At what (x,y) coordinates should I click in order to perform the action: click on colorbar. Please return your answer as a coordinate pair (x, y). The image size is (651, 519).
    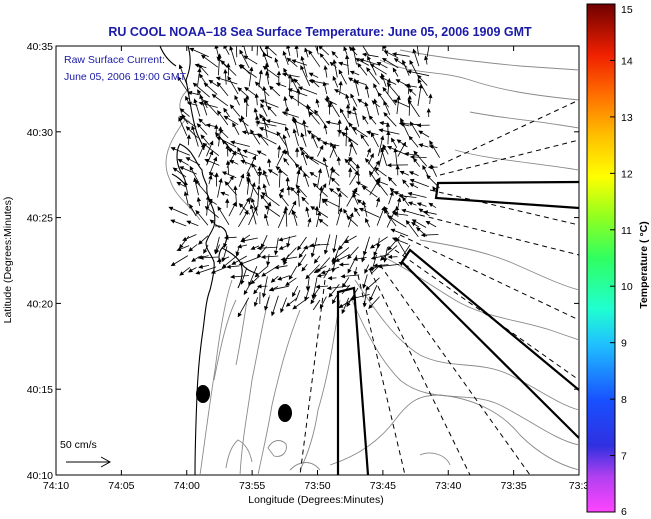
    Looking at the image, I should click on (601, 258).